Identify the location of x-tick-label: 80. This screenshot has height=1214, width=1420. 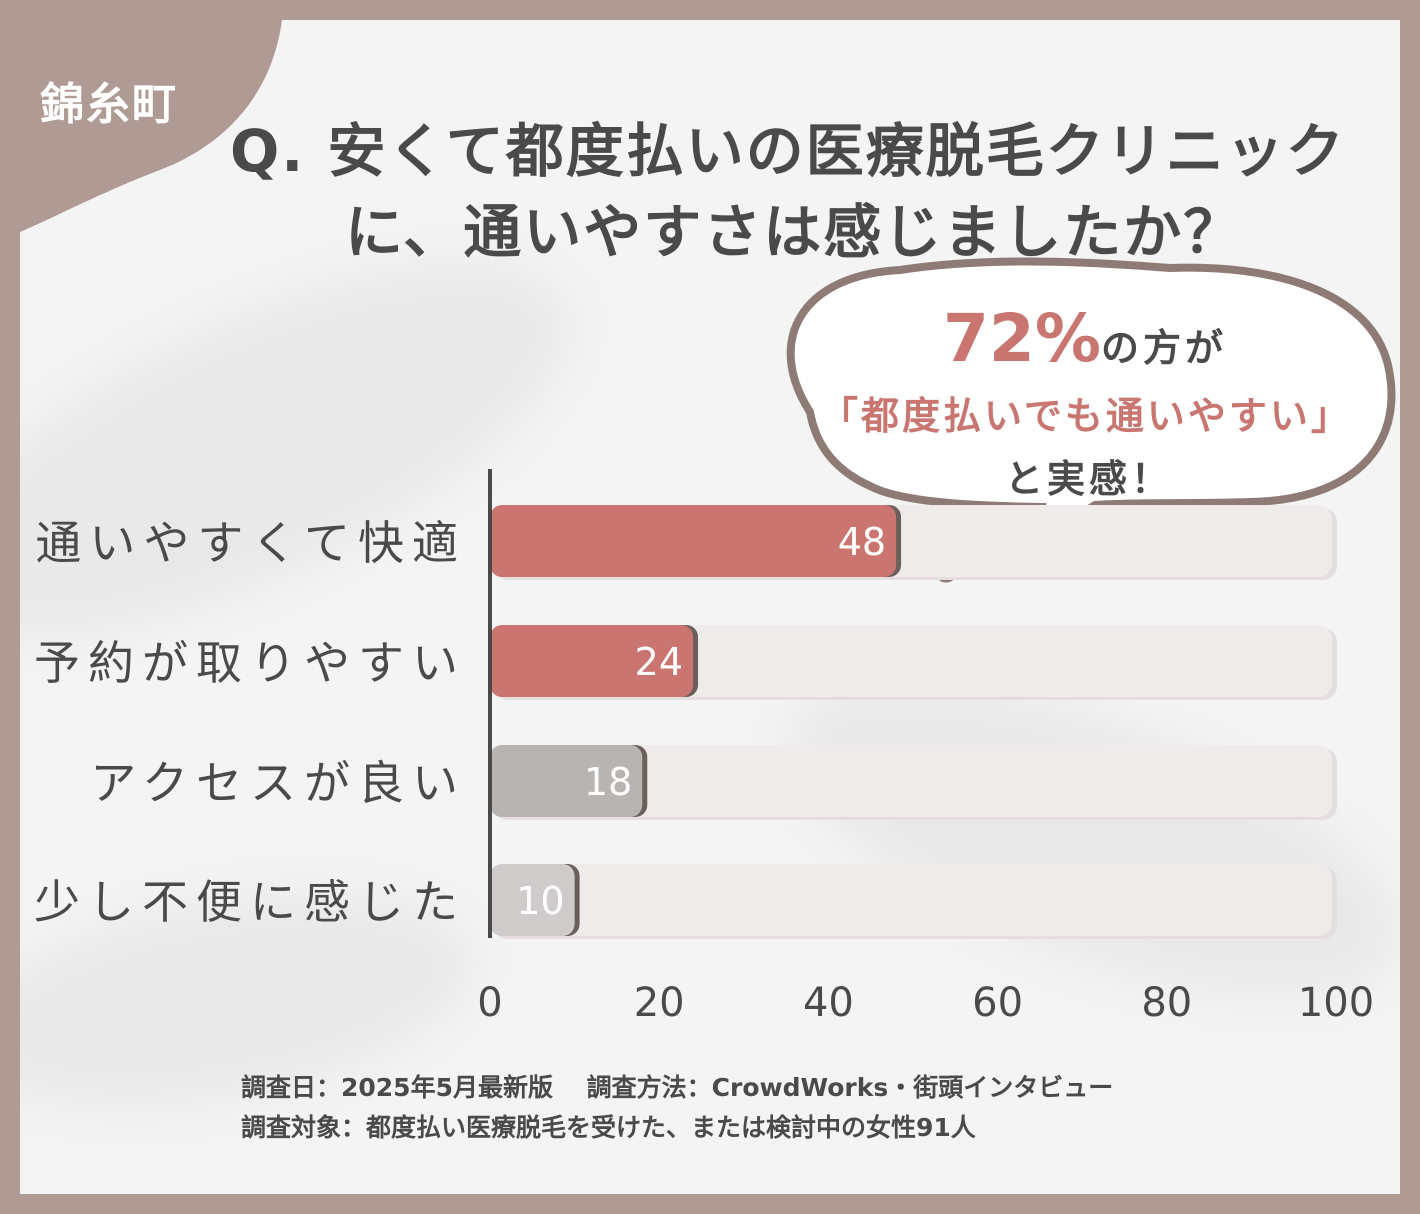
(1166, 1003).